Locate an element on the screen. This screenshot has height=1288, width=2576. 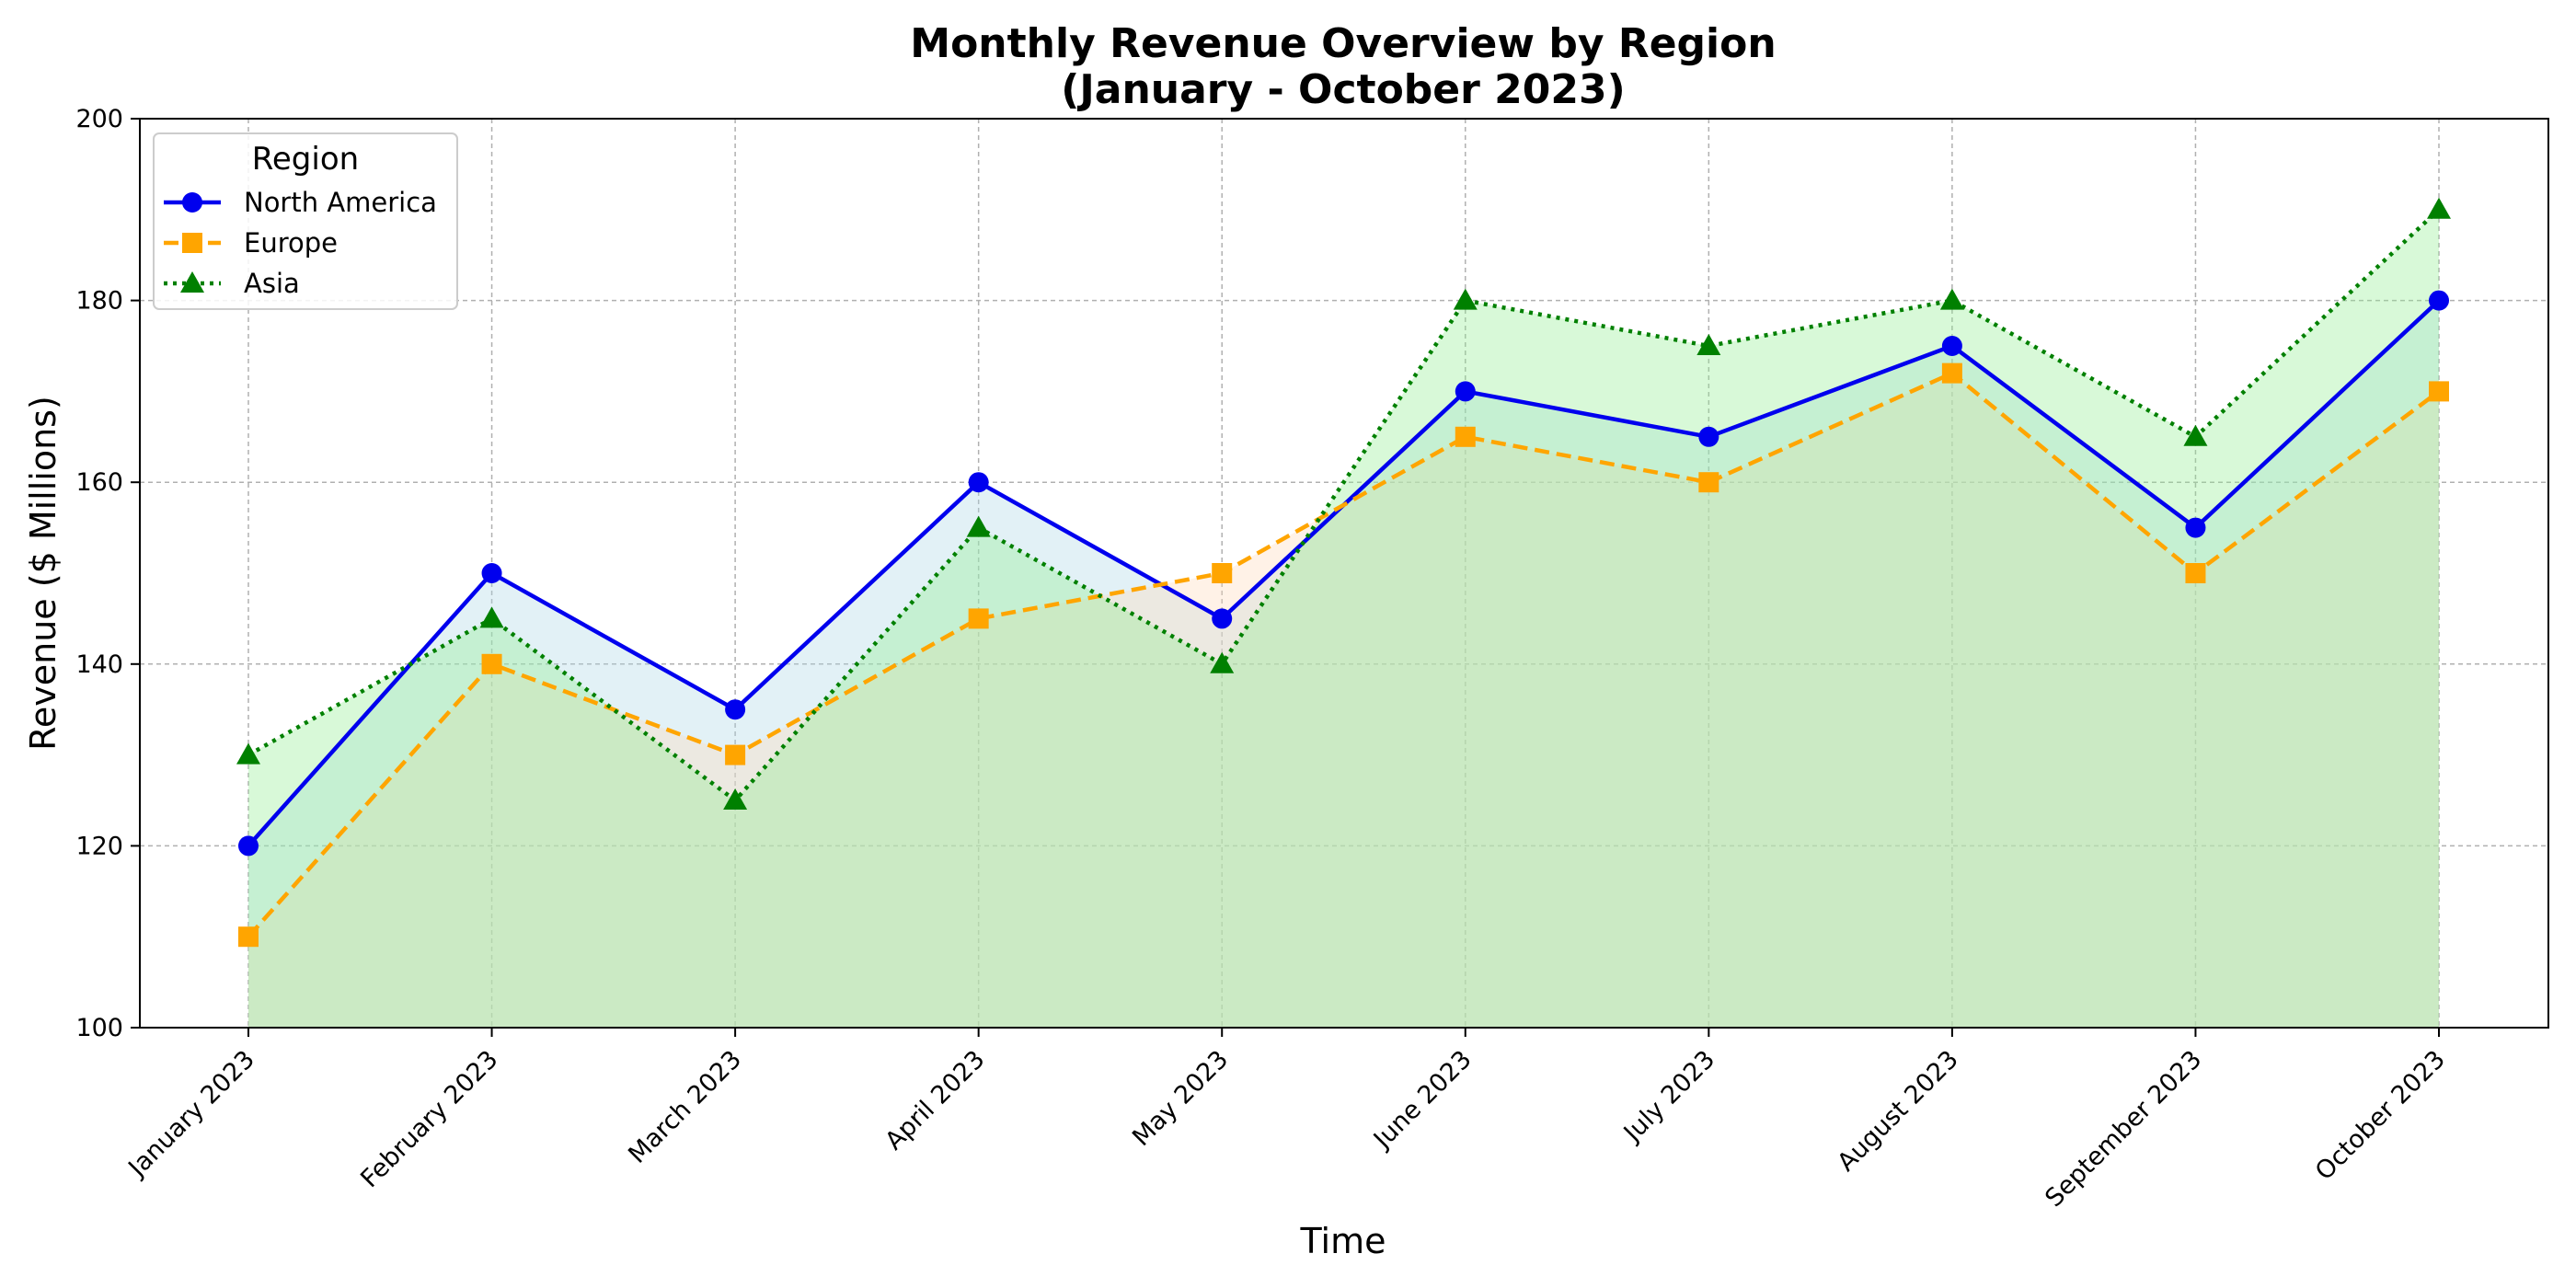
y-tick-label: 120 is located at coordinates (99, 846).